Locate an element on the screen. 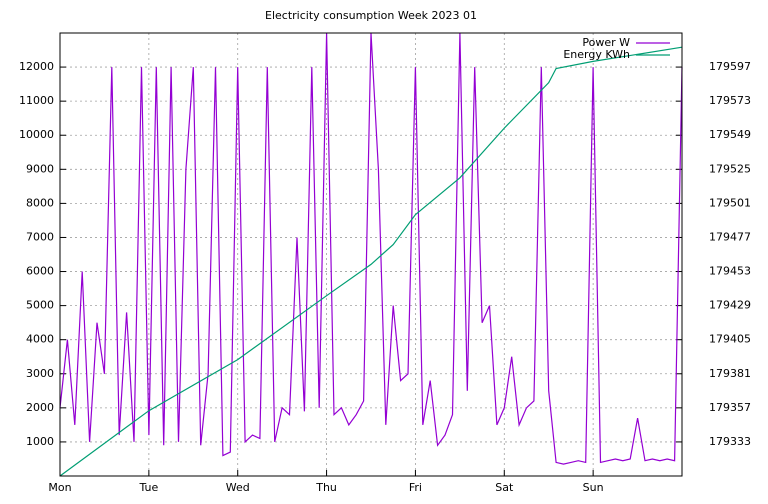 The image size is (768, 504). y-tick-label: 3000 is located at coordinates (40, 373).